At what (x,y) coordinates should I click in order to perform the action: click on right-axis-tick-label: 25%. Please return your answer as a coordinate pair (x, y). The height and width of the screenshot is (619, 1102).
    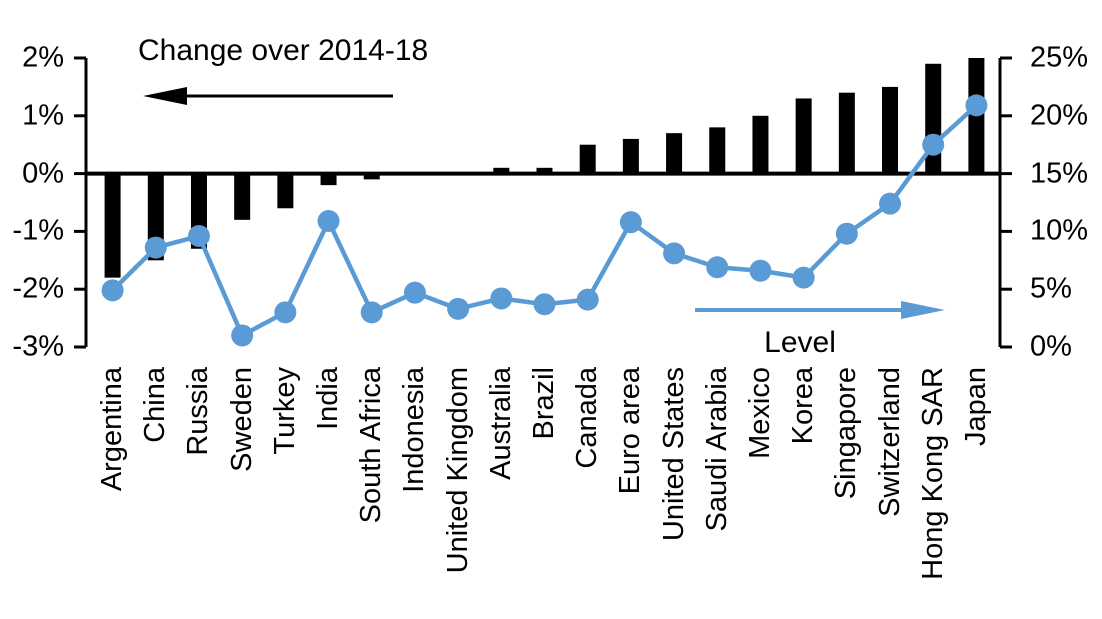
    Looking at the image, I should click on (1059, 57).